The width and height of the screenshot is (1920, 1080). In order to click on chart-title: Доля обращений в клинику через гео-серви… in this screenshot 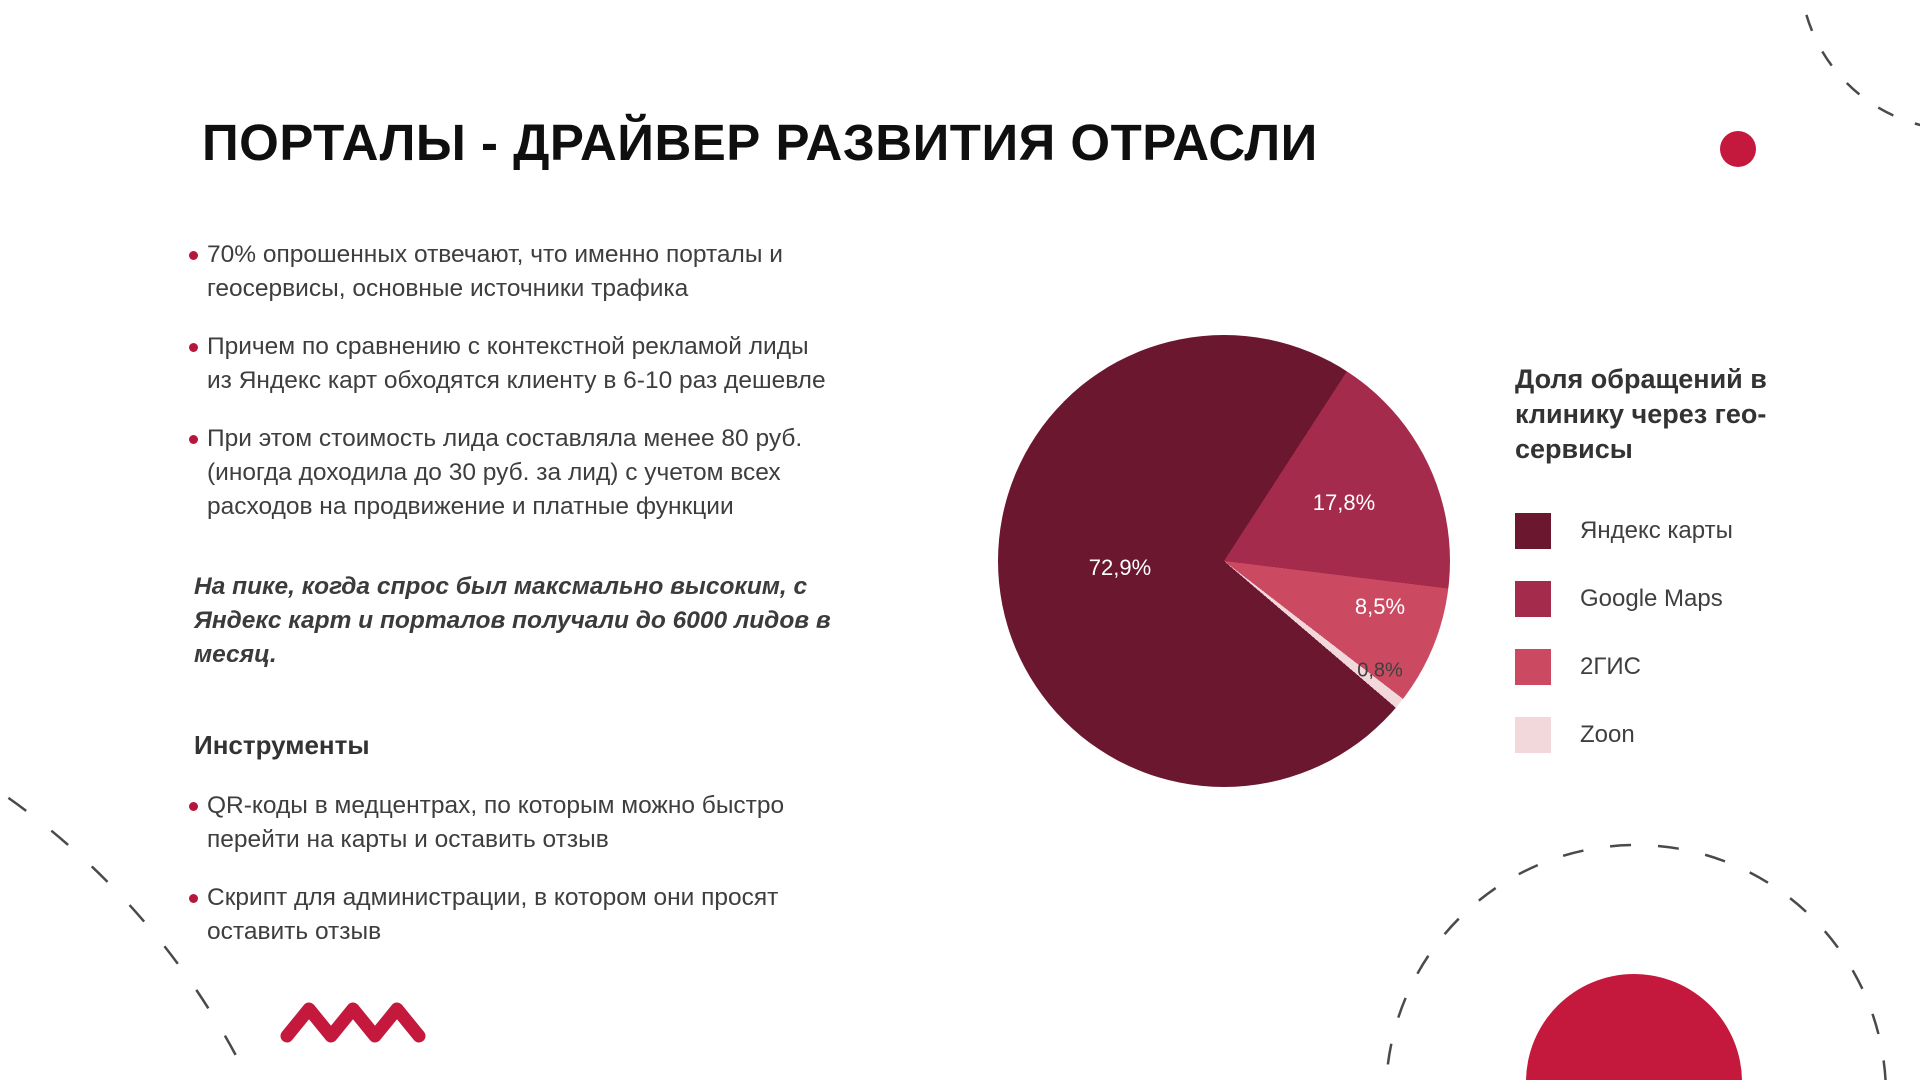, I will do `click(1641, 414)`.